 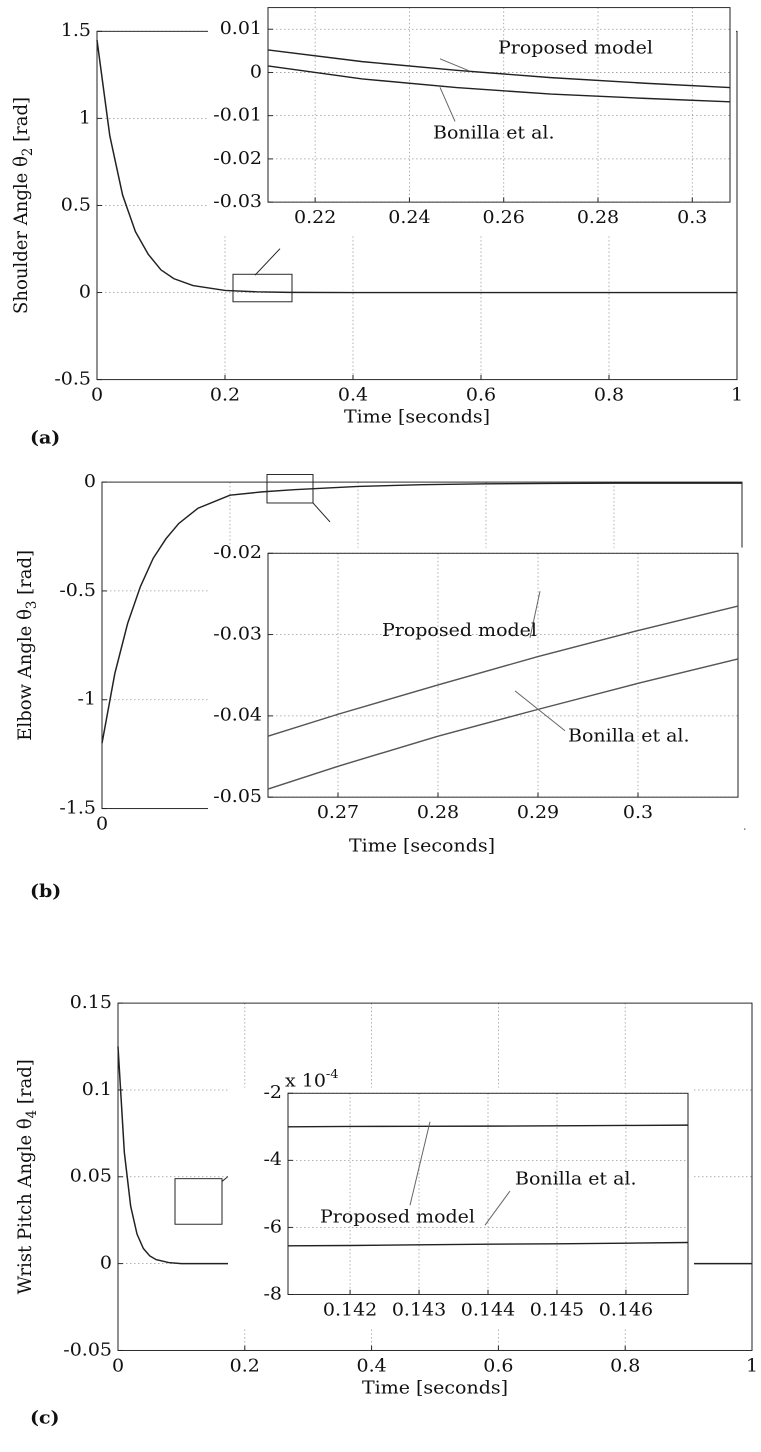 What do you see at coordinates (409, 218) in the screenshot?
I see `x-tick-label: 0.24` at bounding box center [409, 218].